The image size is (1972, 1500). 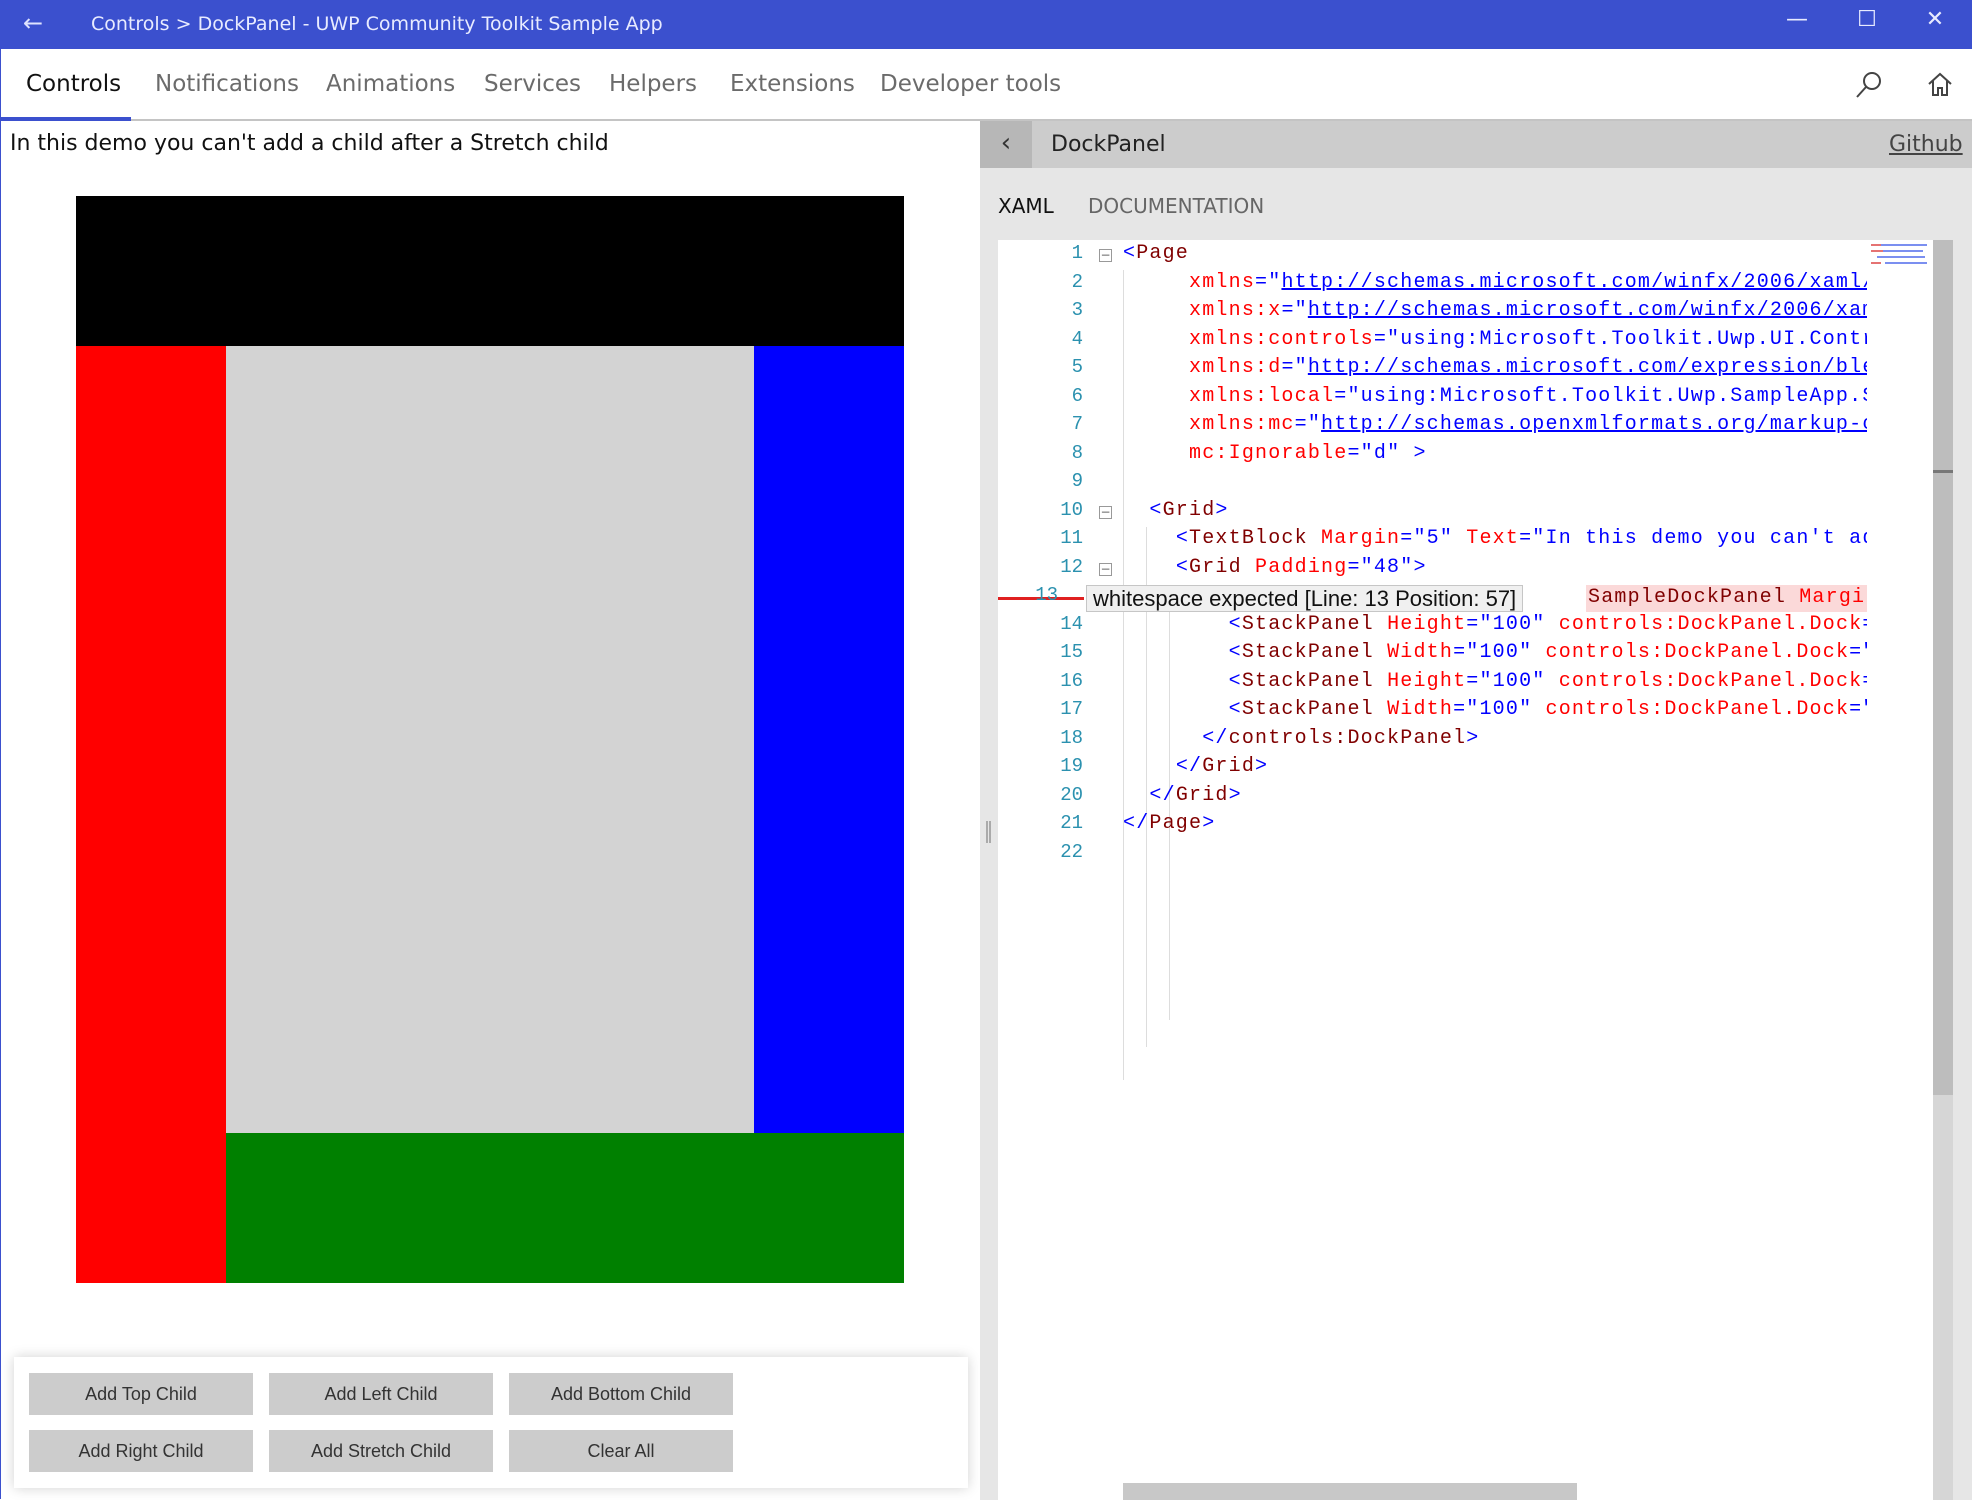 What do you see at coordinates (141, 1451) in the screenshot?
I see `add-right-child-button: Add Right Child` at bounding box center [141, 1451].